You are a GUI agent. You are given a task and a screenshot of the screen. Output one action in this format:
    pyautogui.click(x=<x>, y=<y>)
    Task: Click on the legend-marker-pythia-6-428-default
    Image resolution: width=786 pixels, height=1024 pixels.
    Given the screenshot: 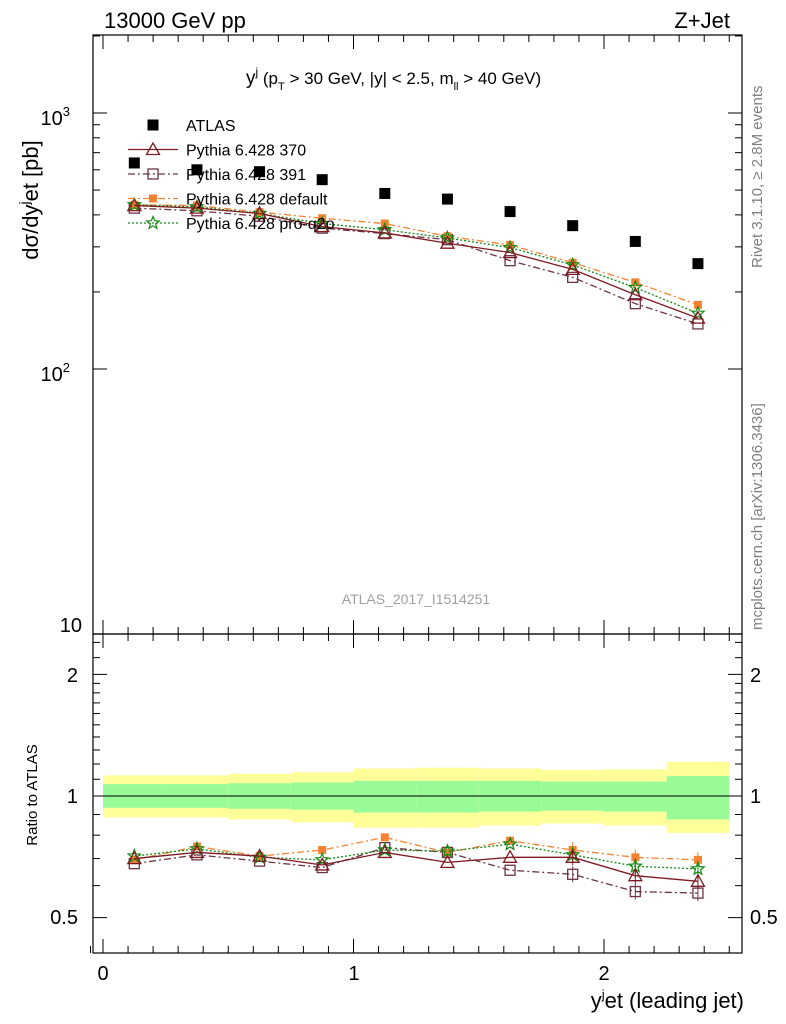 What is the action you would take?
    pyautogui.click(x=153, y=198)
    